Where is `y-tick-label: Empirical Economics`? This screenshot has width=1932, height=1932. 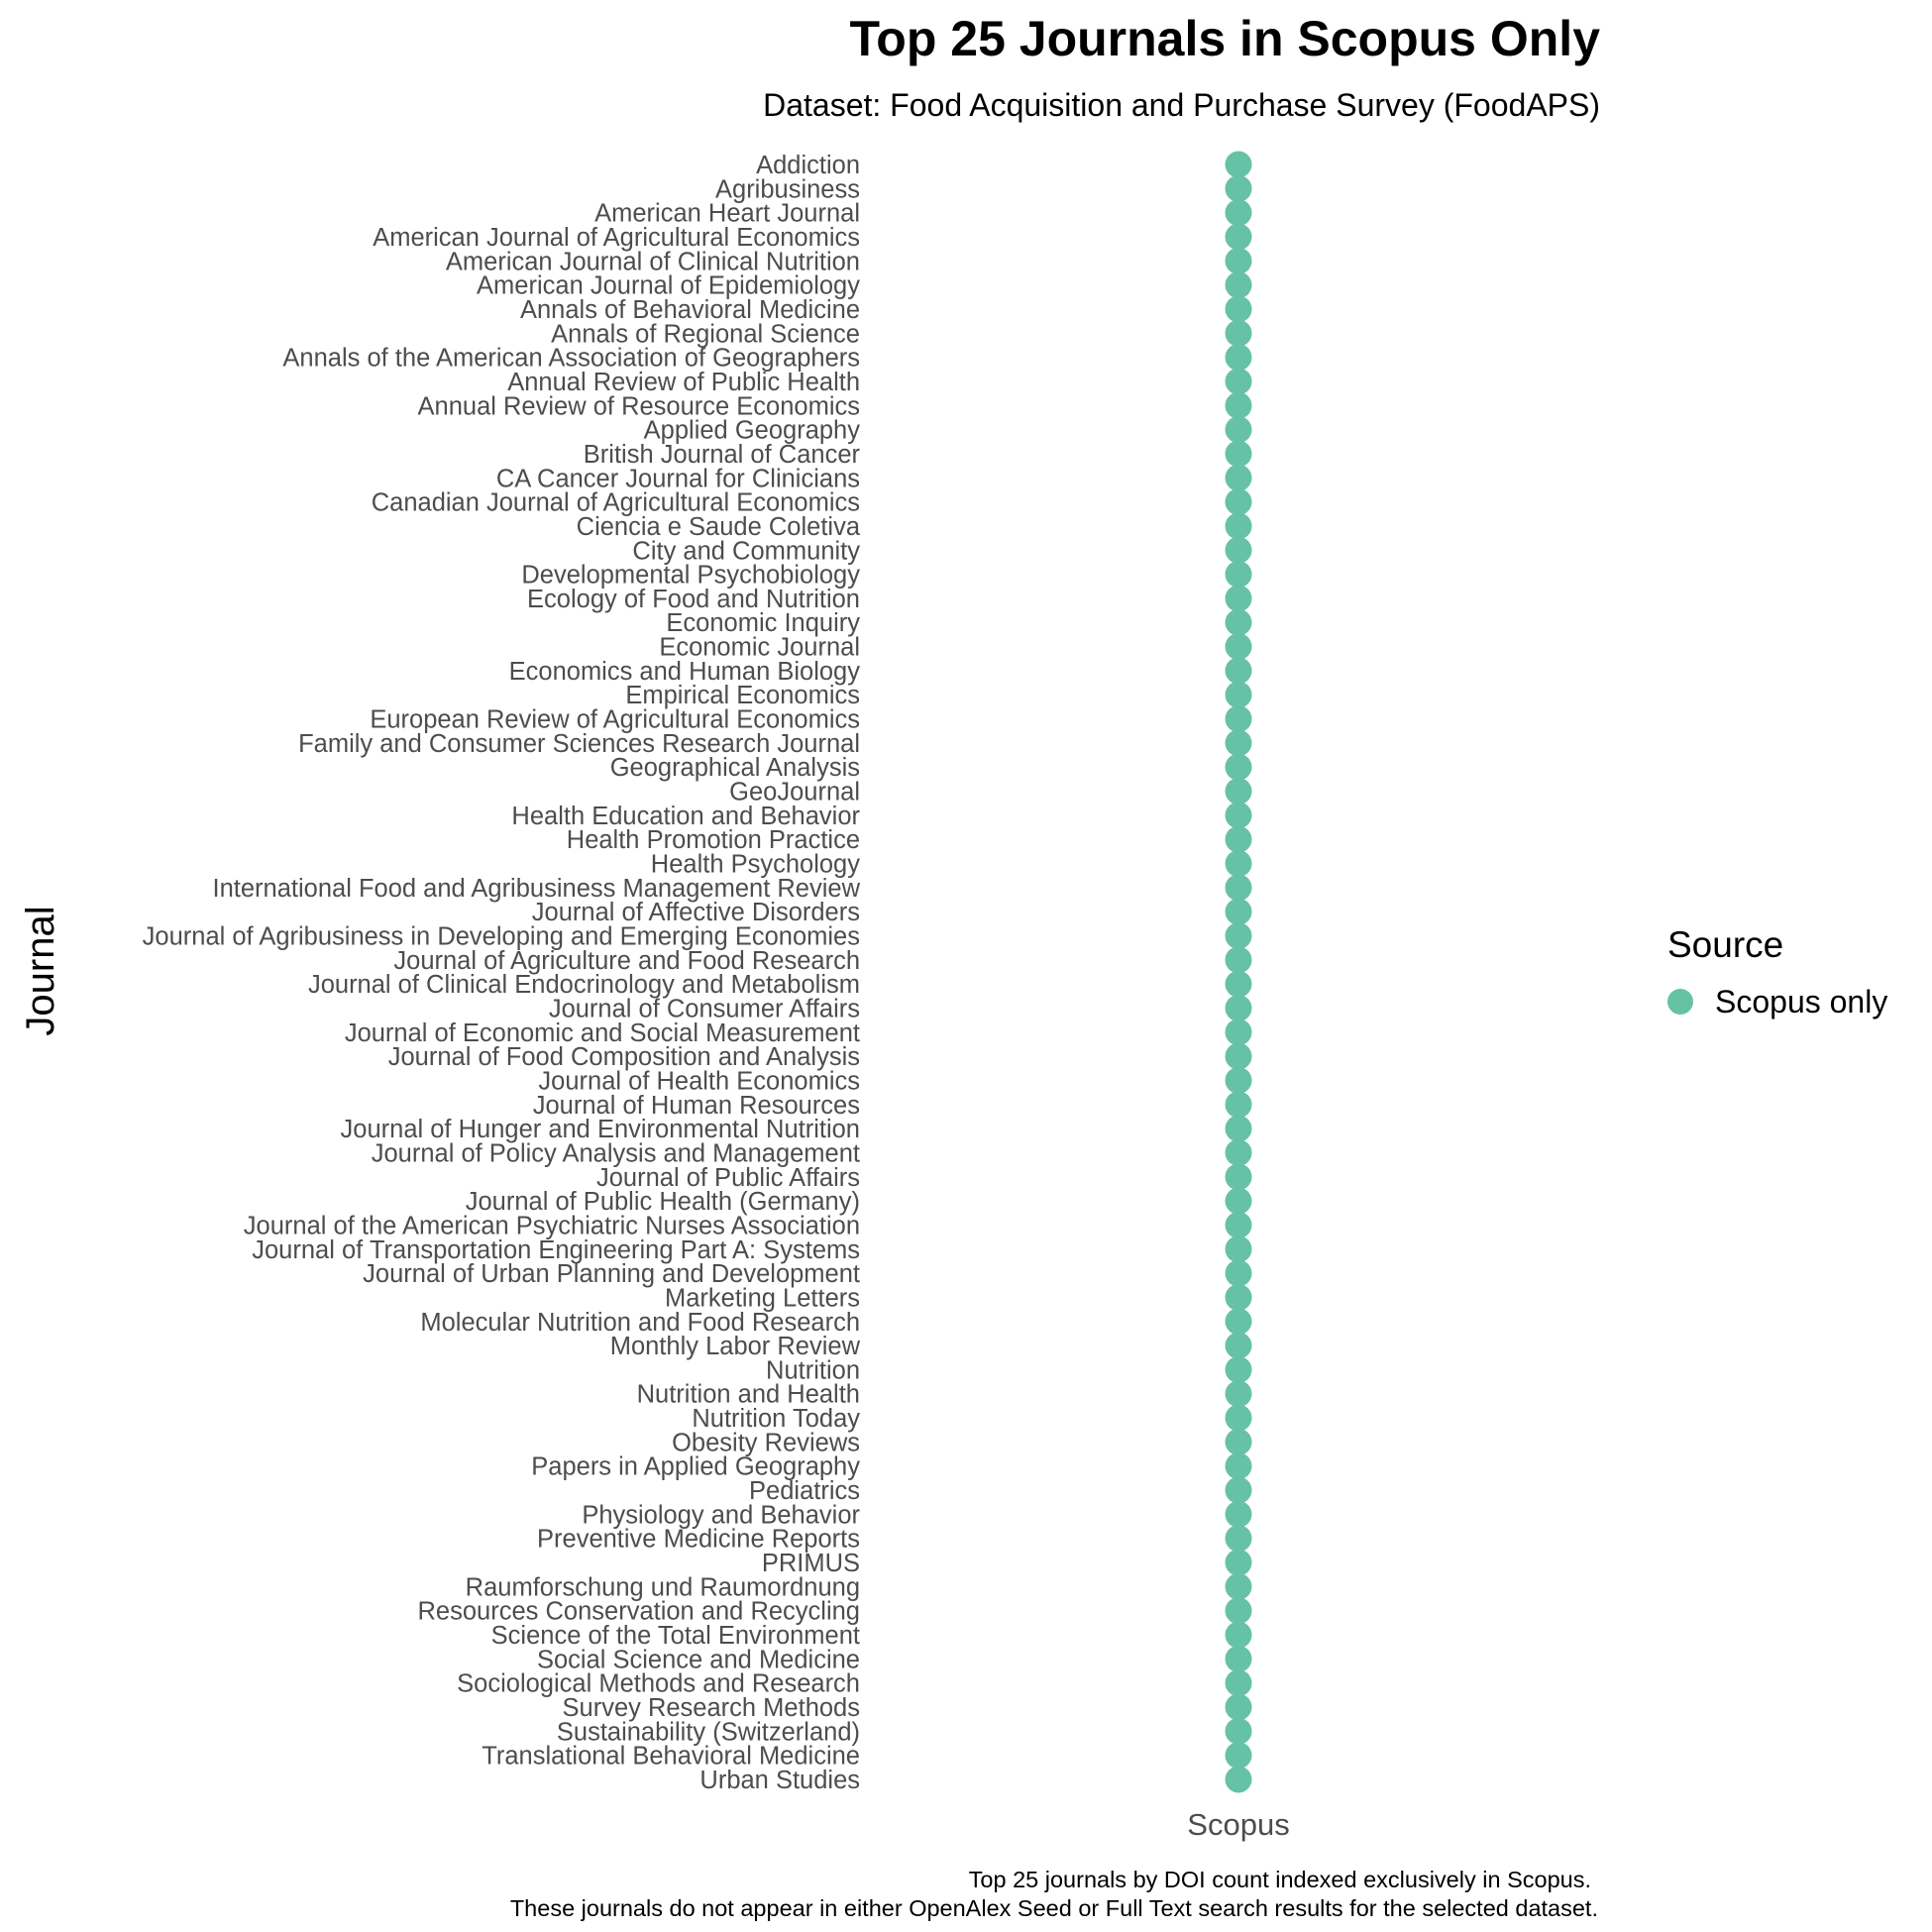
y-tick-label: Empirical Economics is located at coordinates (742, 695).